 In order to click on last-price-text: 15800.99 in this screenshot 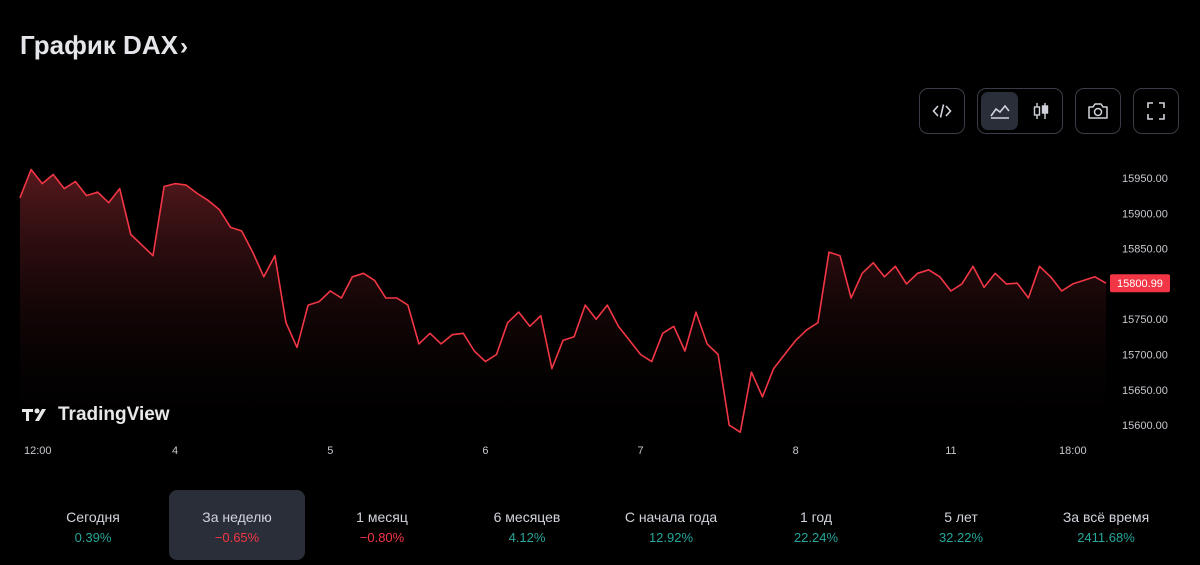, I will do `click(1140, 284)`.